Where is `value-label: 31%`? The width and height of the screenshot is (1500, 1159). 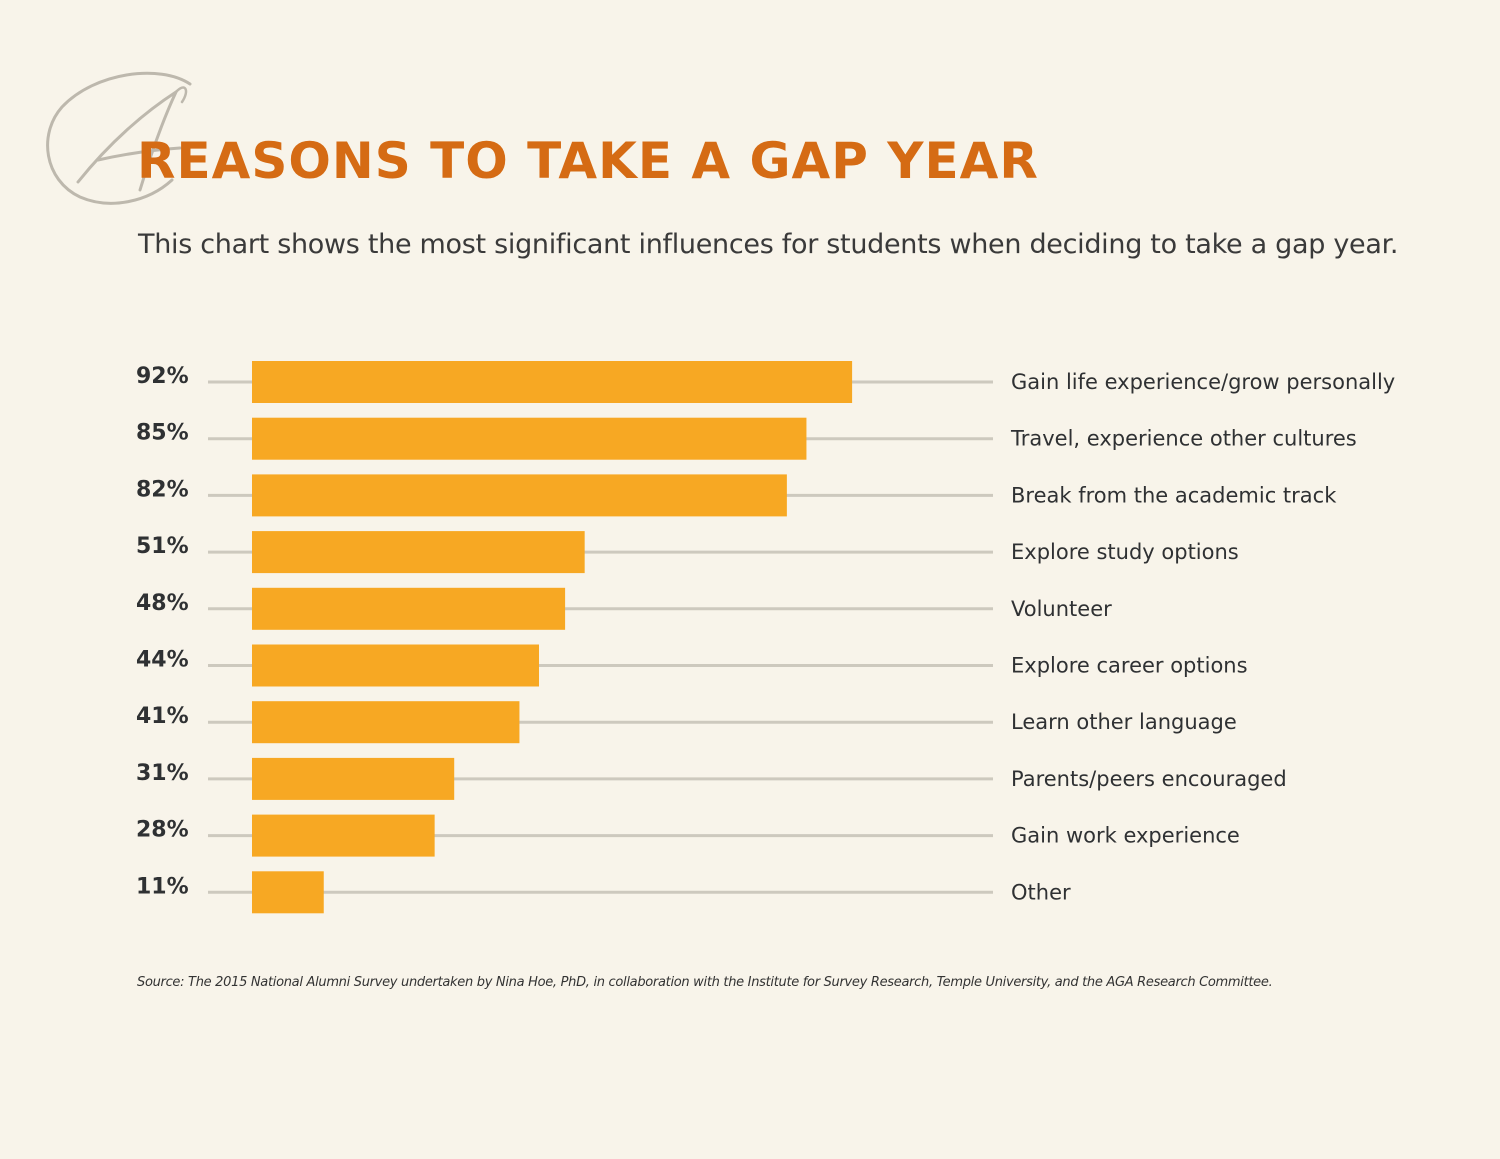
value-label: 31% is located at coordinates (162, 773).